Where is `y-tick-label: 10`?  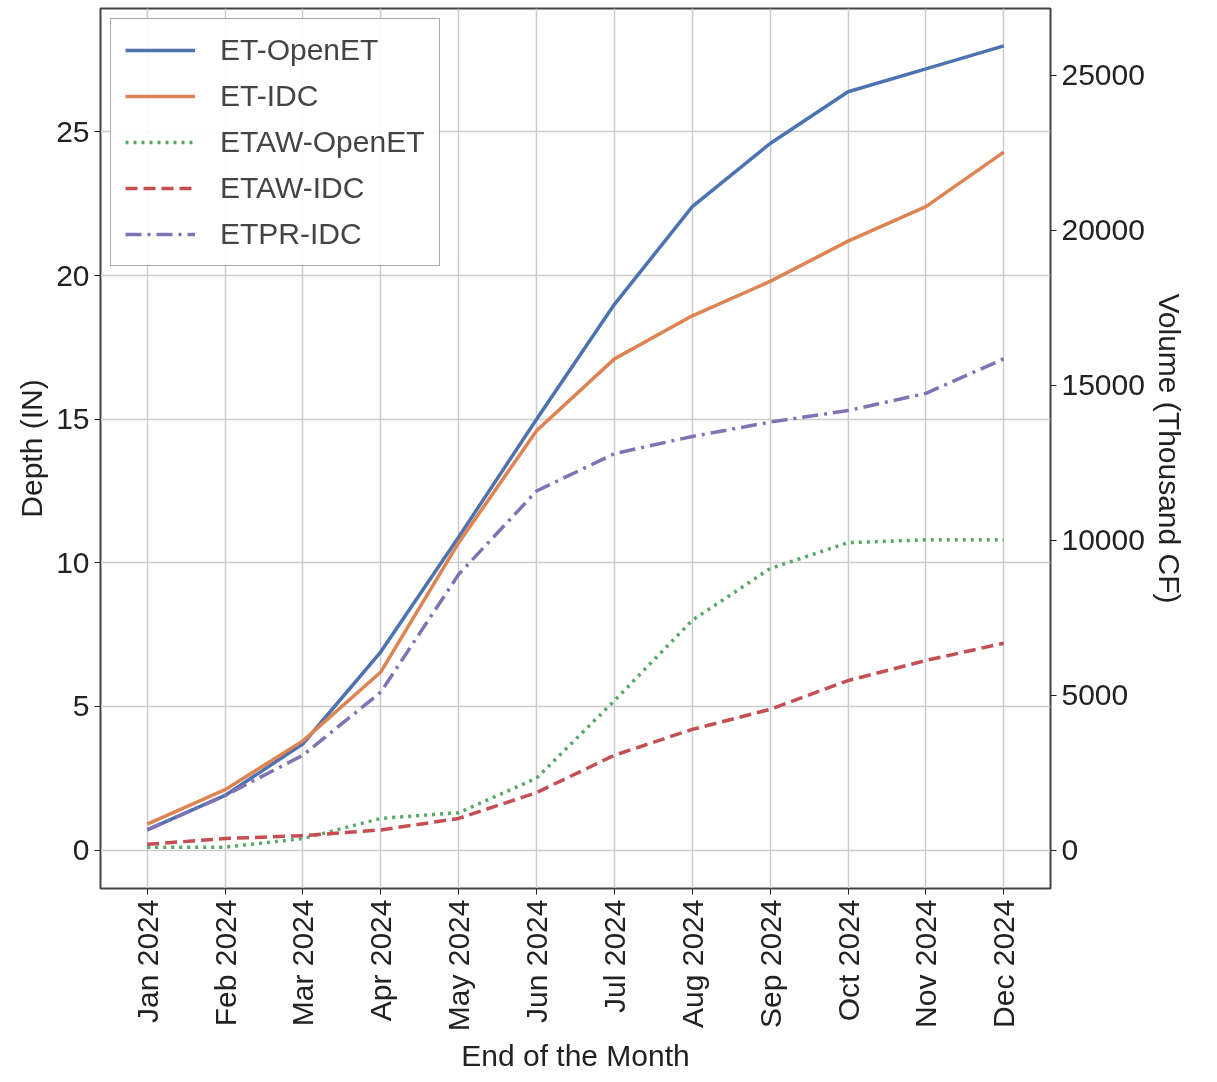 y-tick-label: 10 is located at coordinates (73, 562).